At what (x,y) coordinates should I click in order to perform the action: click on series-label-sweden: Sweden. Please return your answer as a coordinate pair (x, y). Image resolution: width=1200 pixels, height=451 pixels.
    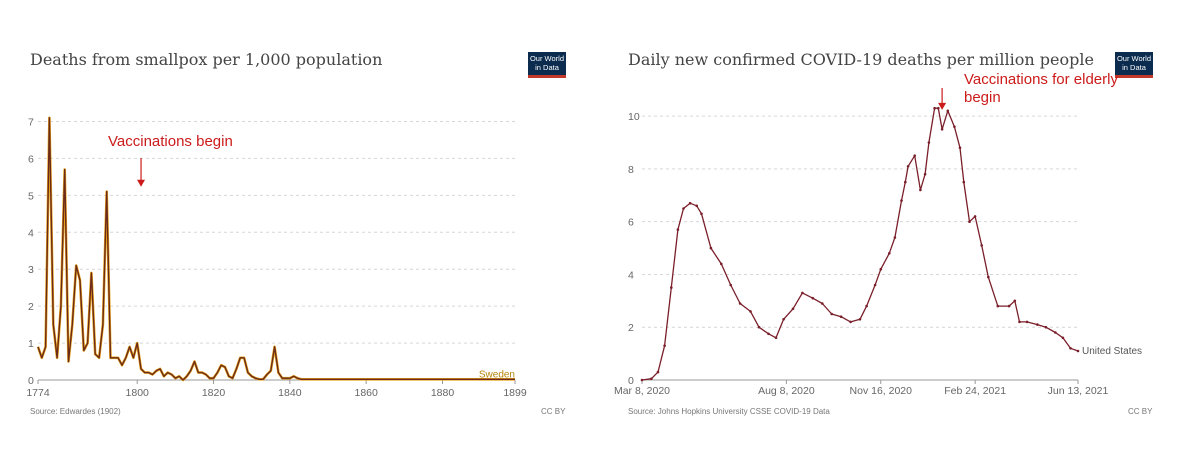
    Looking at the image, I should click on (497, 374).